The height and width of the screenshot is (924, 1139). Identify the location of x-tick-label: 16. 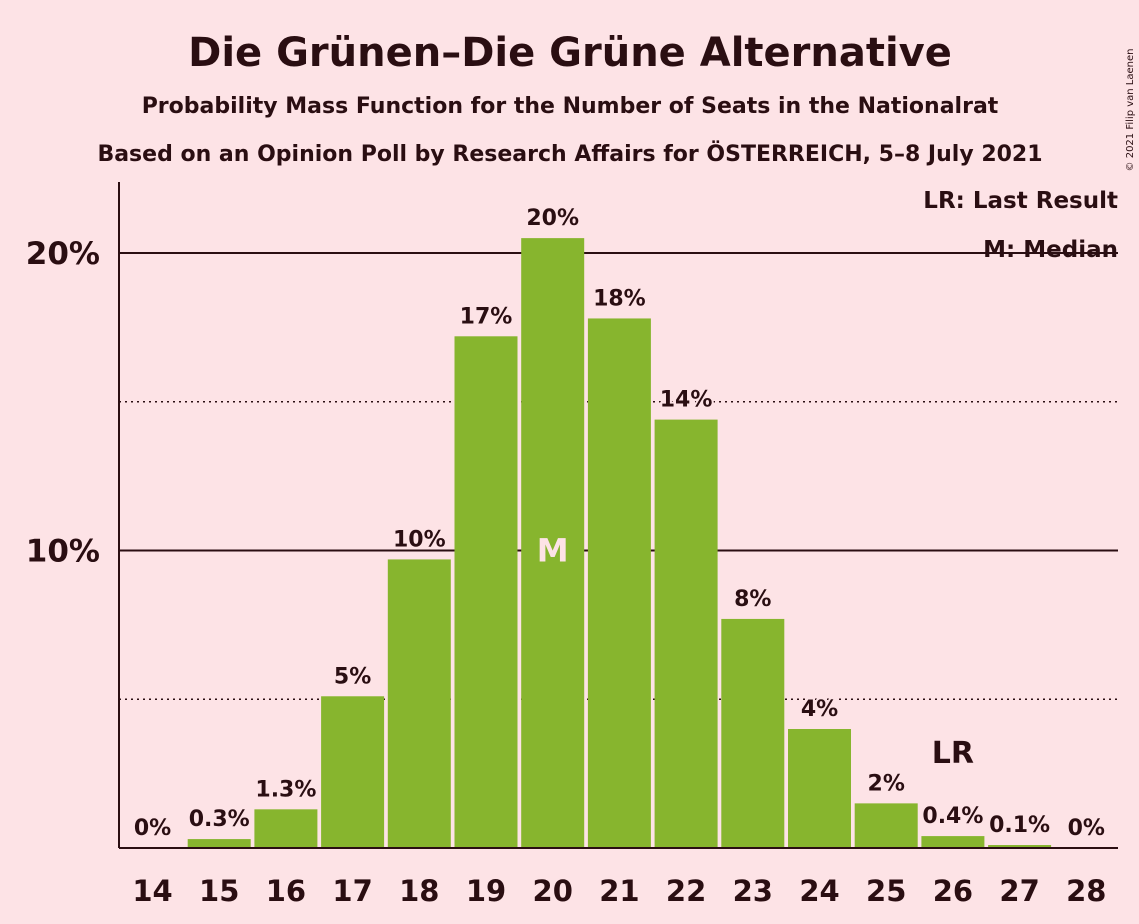
(286, 891).